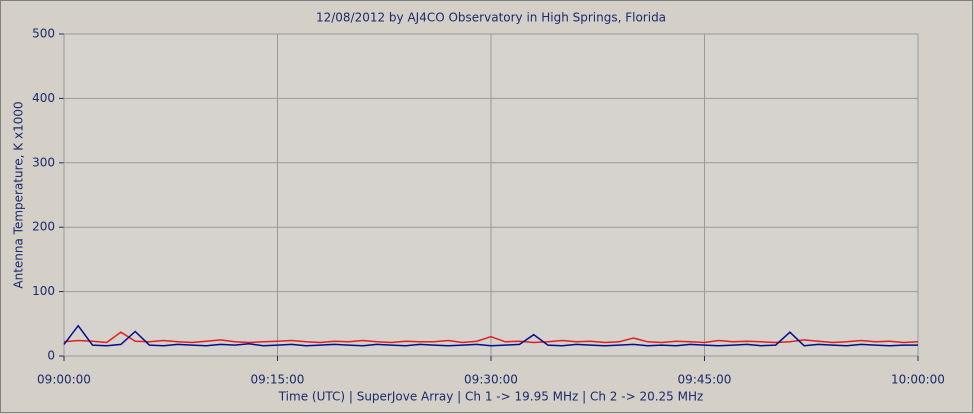  Describe the element at coordinates (64, 380) in the screenshot. I see `x-tick-label: 09:00:00` at that location.